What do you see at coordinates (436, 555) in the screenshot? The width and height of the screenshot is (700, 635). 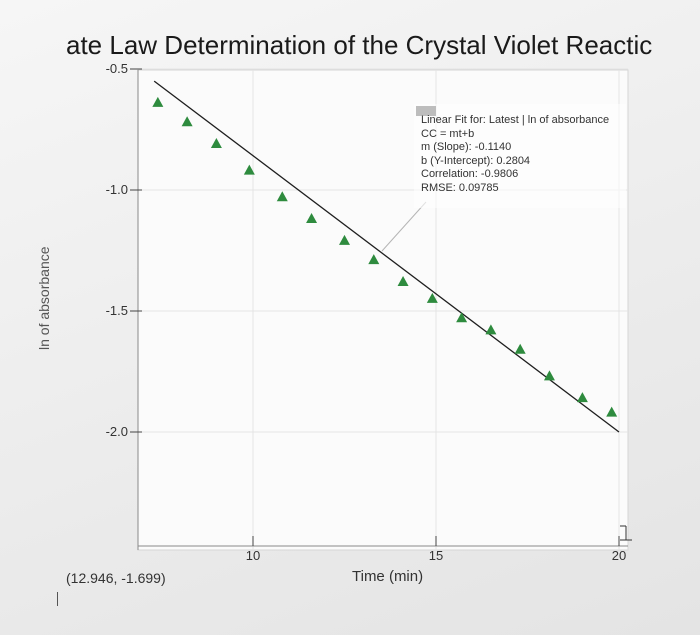 I see `x-tick-label: 15` at bounding box center [436, 555].